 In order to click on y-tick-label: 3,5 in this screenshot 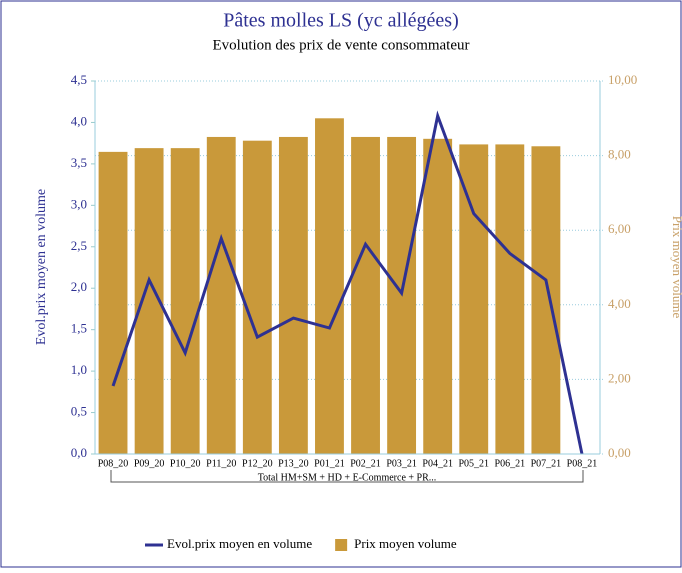, I will do `click(79, 162)`.